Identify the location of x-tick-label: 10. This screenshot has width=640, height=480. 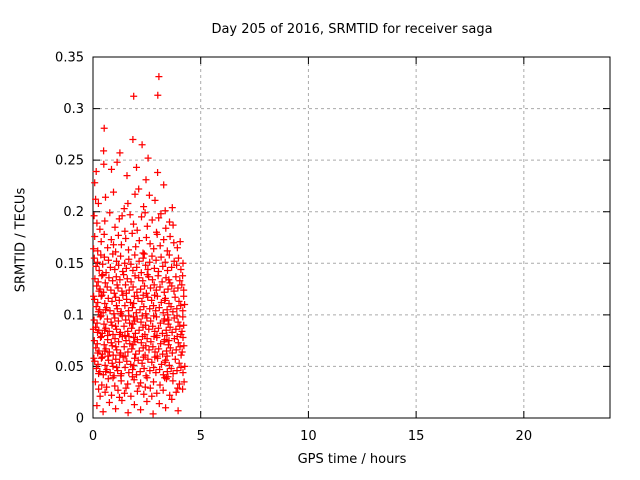
(308, 436).